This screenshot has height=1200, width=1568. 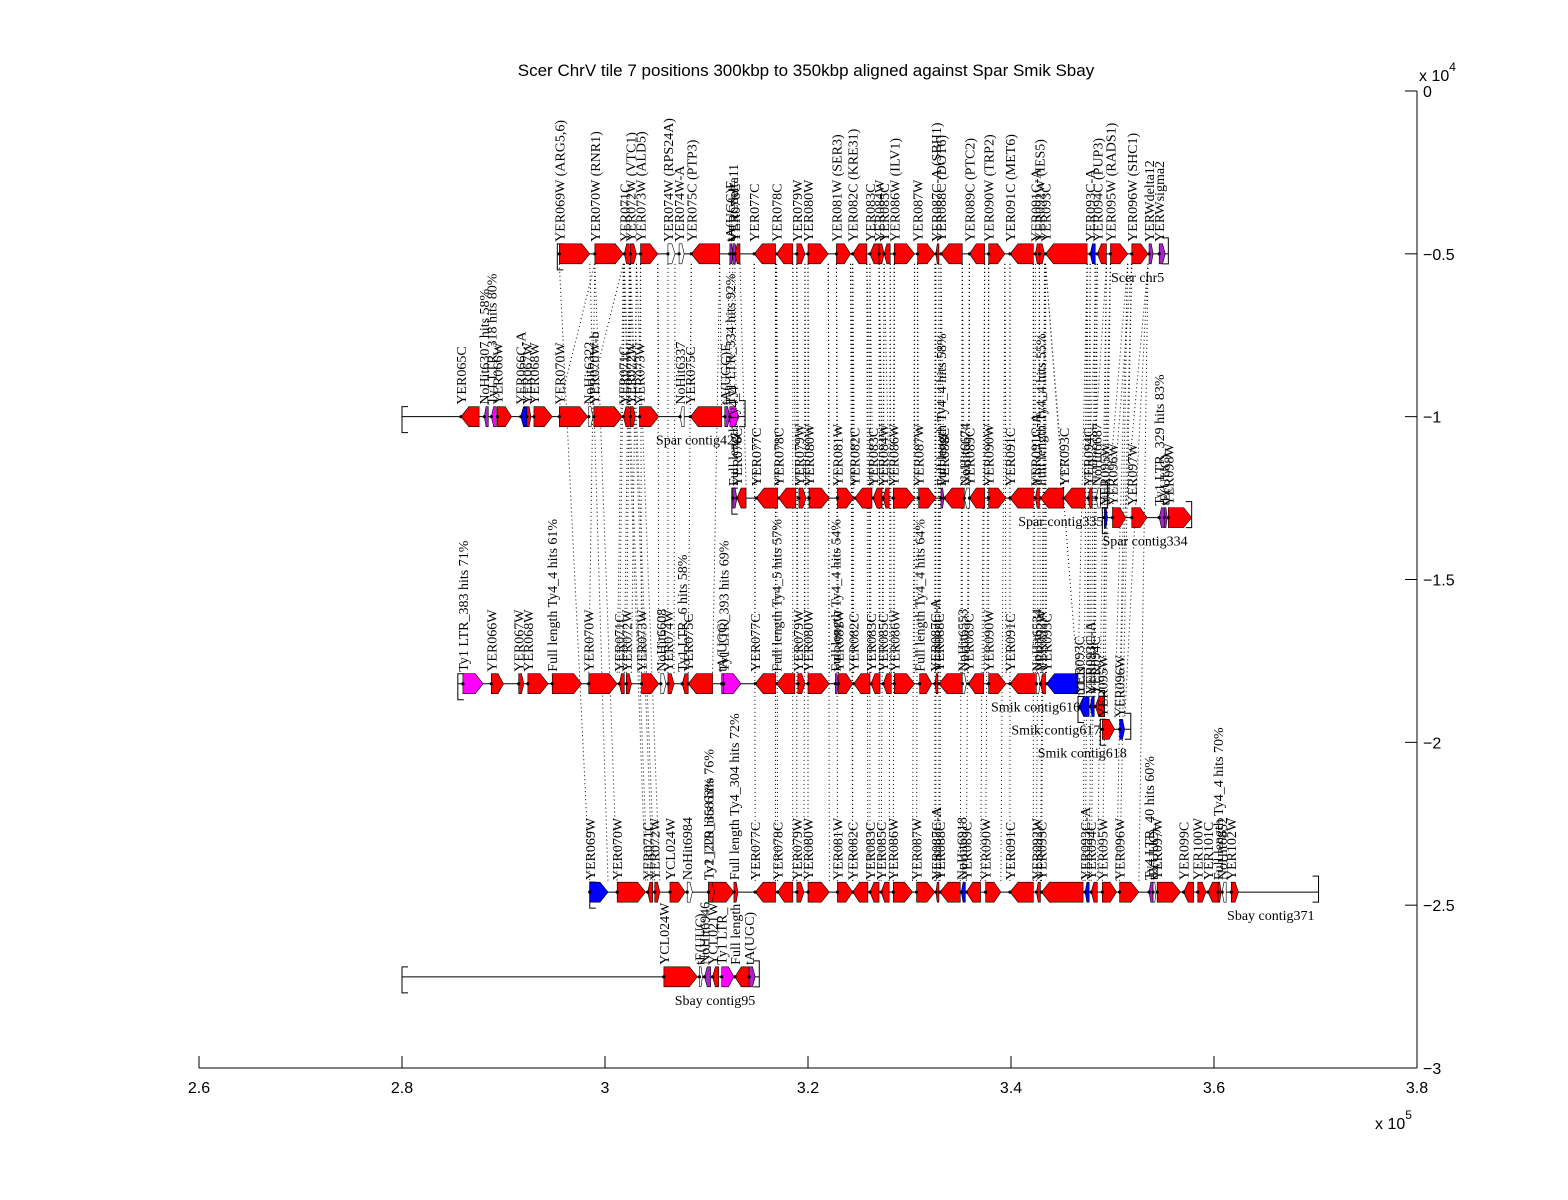 What do you see at coordinates (605, 1088) in the screenshot?
I see `x-tick-label: 3` at bounding box center [605, 1088].